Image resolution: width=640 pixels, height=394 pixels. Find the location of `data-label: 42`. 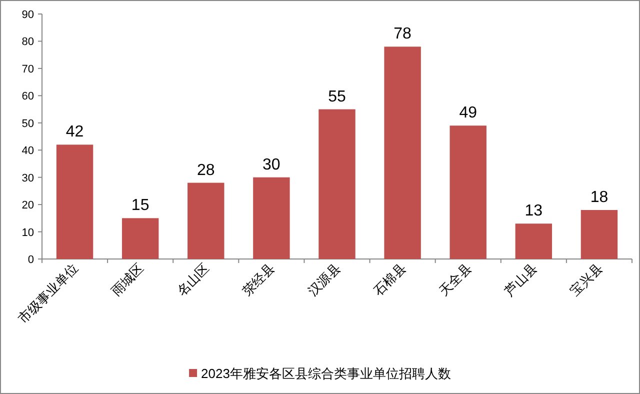

data-label: 42 is located at coordinates (75, 132).